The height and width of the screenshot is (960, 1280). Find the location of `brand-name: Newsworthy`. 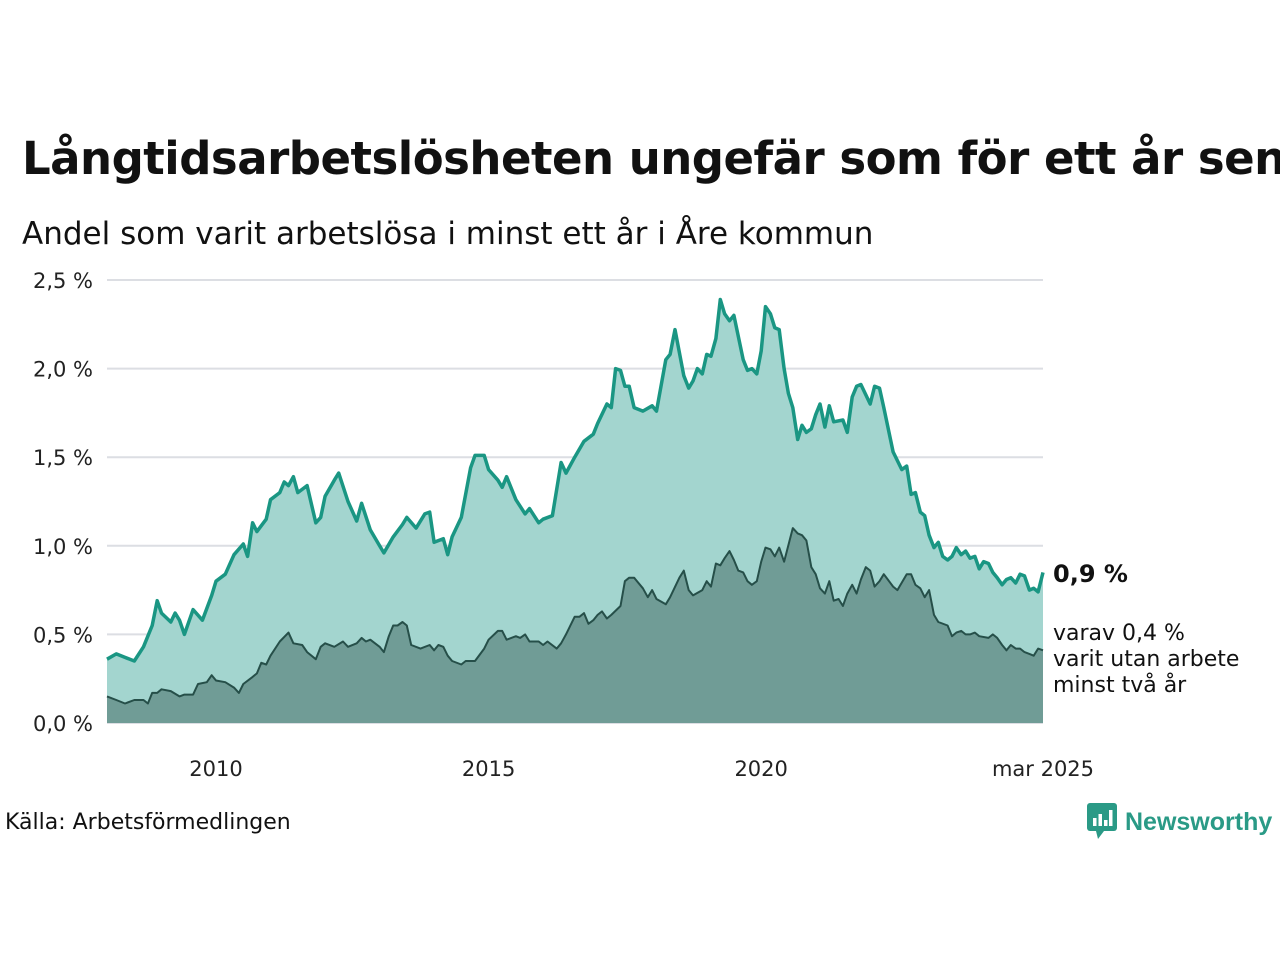

brand-name: Newsworthy is located at coordinates (1199, 821).